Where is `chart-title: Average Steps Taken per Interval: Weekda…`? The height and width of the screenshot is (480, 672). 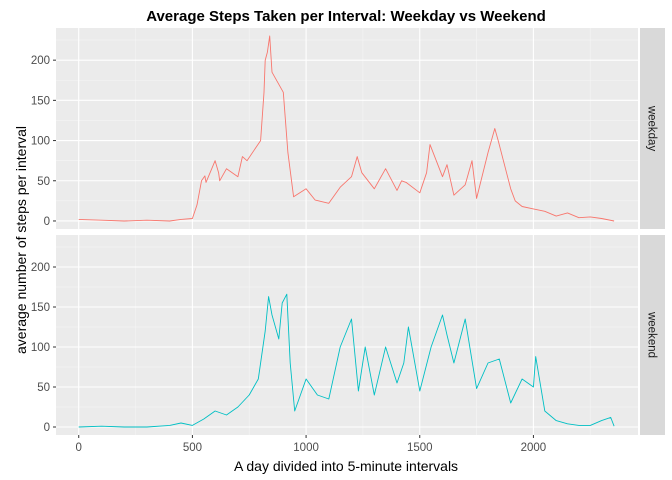 chart-title: Average Steps Taken per Interval: Weekda… is located at coordinates (346, 16).